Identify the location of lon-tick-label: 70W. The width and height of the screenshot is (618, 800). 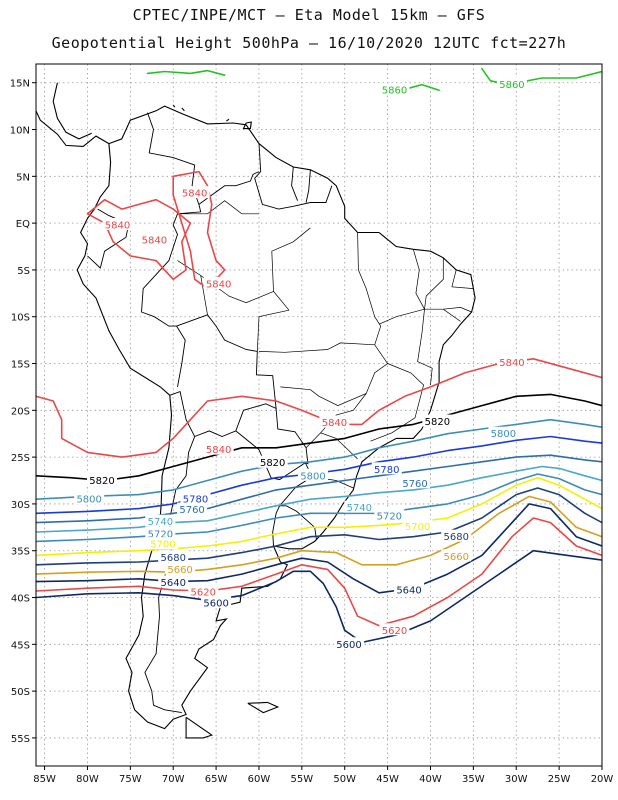
(173, 779).